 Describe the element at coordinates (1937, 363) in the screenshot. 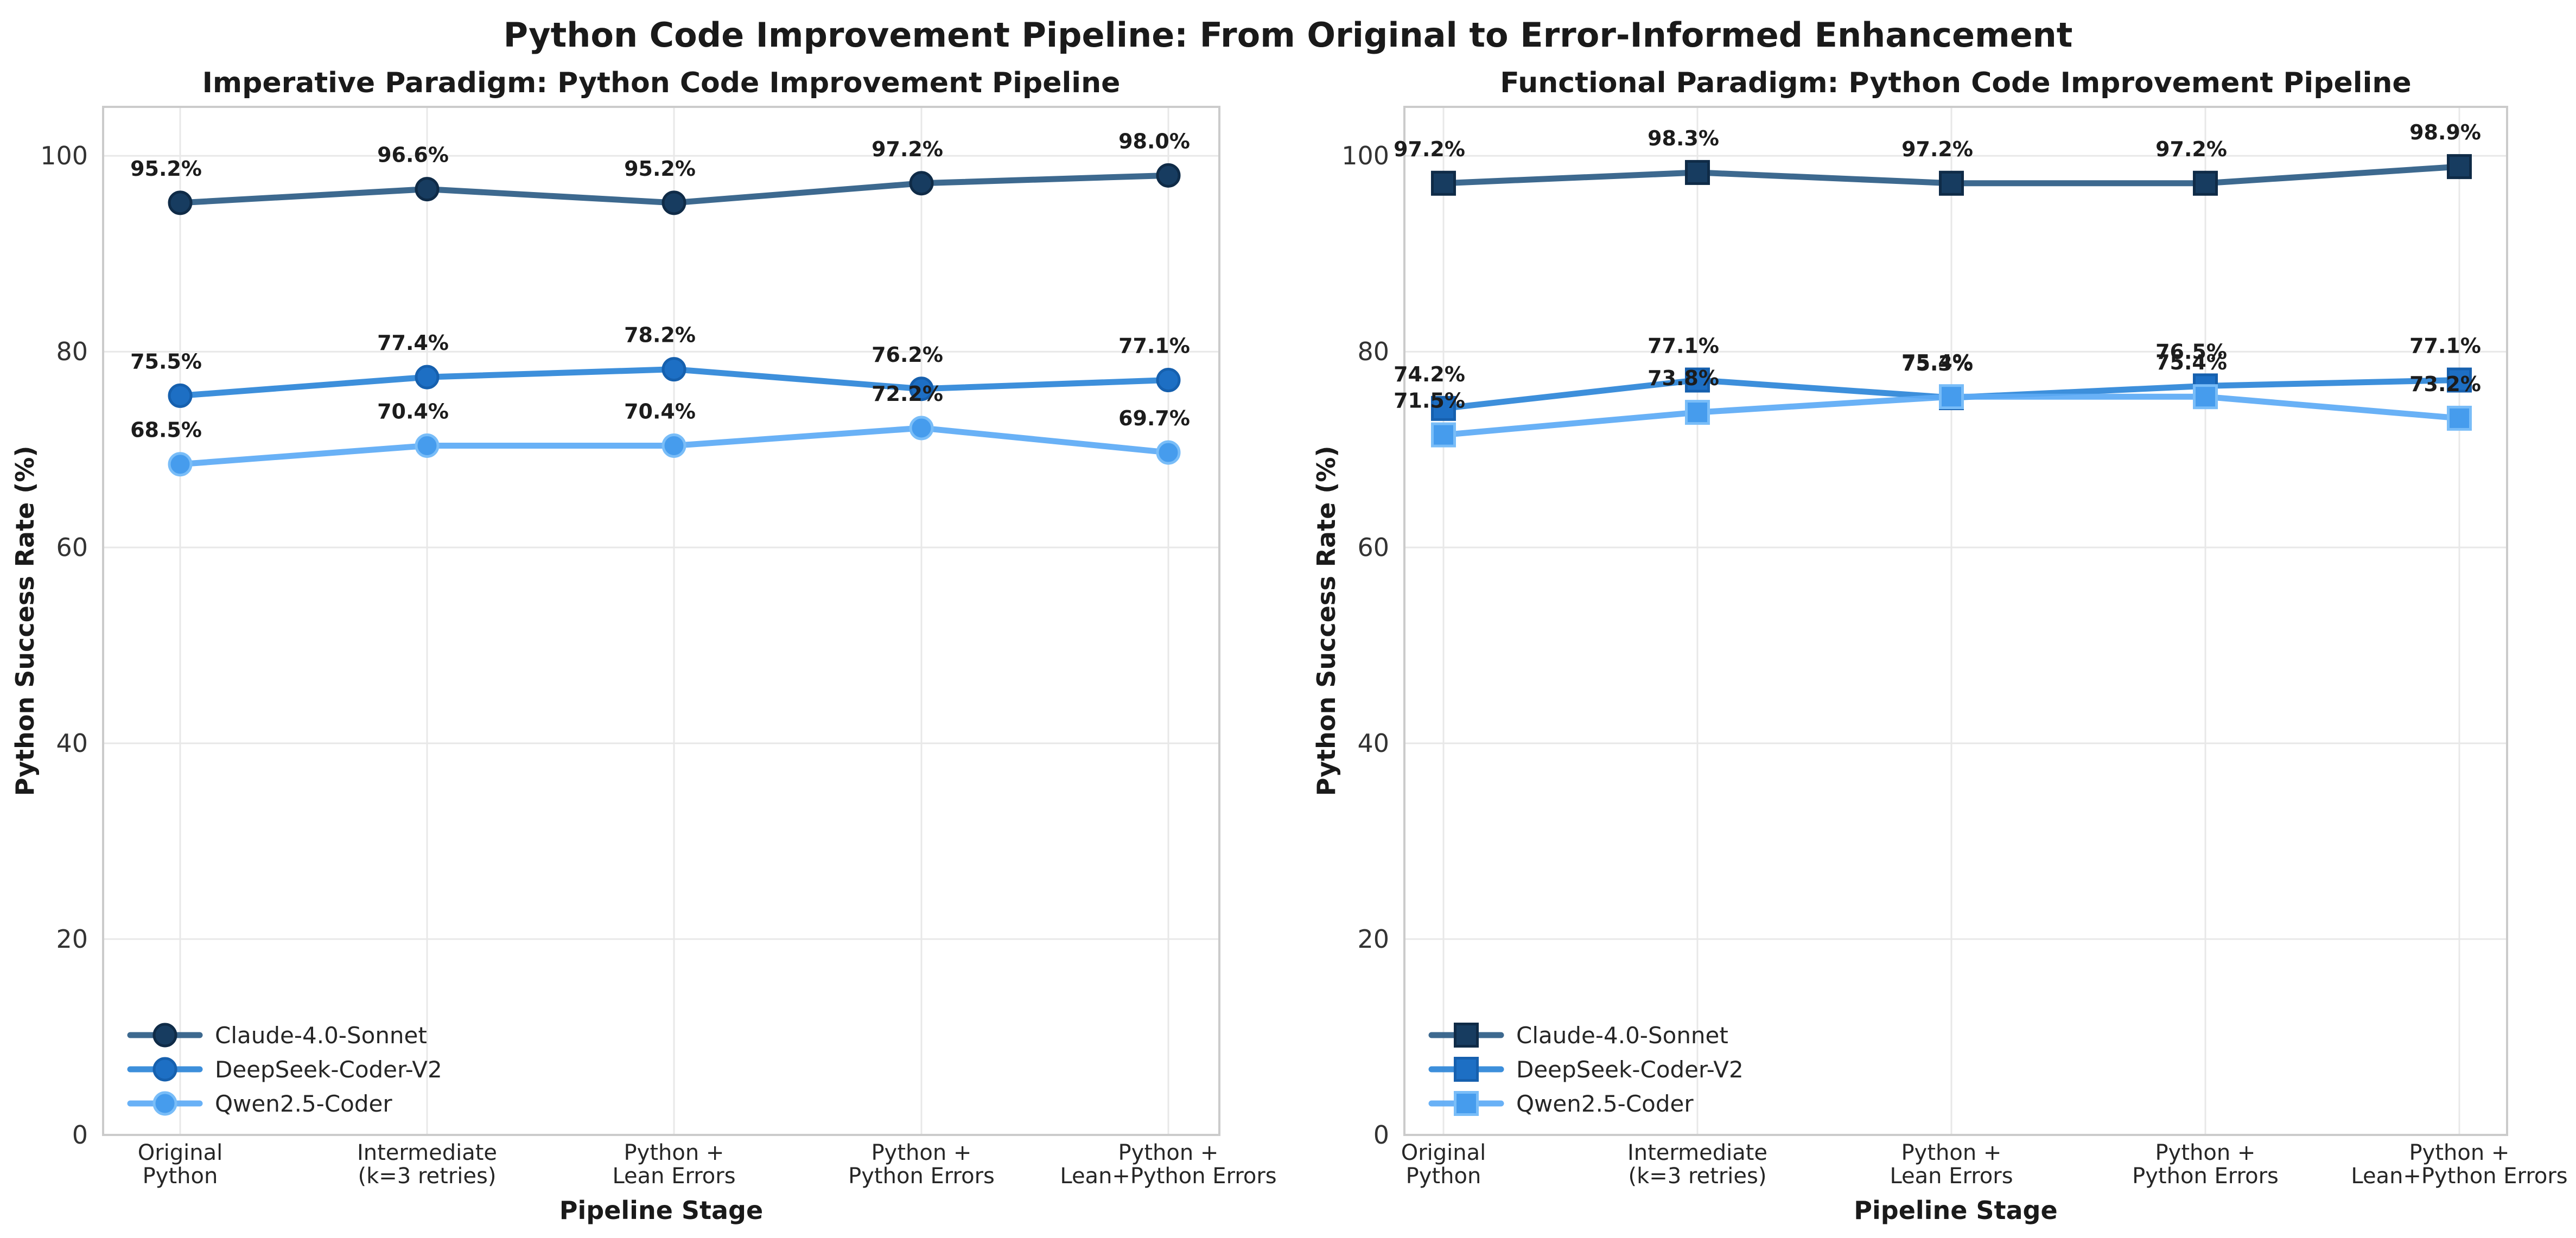

I see `data-label-deepseek-coder-v2: 75.3%` at that location.